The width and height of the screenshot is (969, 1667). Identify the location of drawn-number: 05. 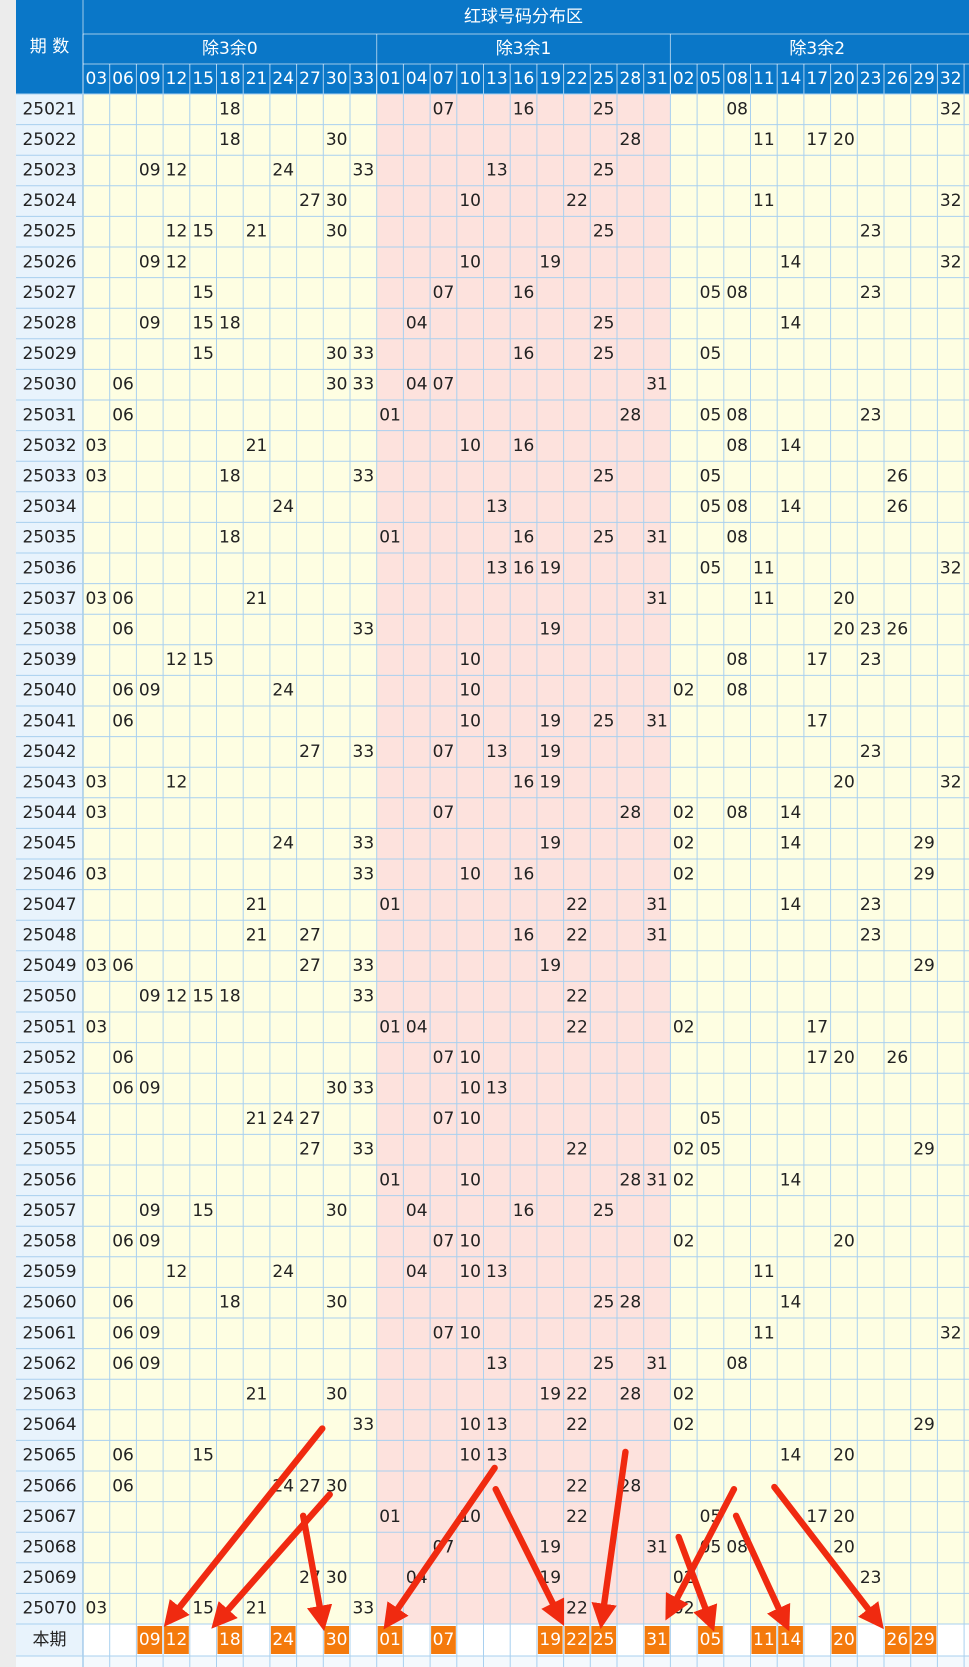
(711, 1150).